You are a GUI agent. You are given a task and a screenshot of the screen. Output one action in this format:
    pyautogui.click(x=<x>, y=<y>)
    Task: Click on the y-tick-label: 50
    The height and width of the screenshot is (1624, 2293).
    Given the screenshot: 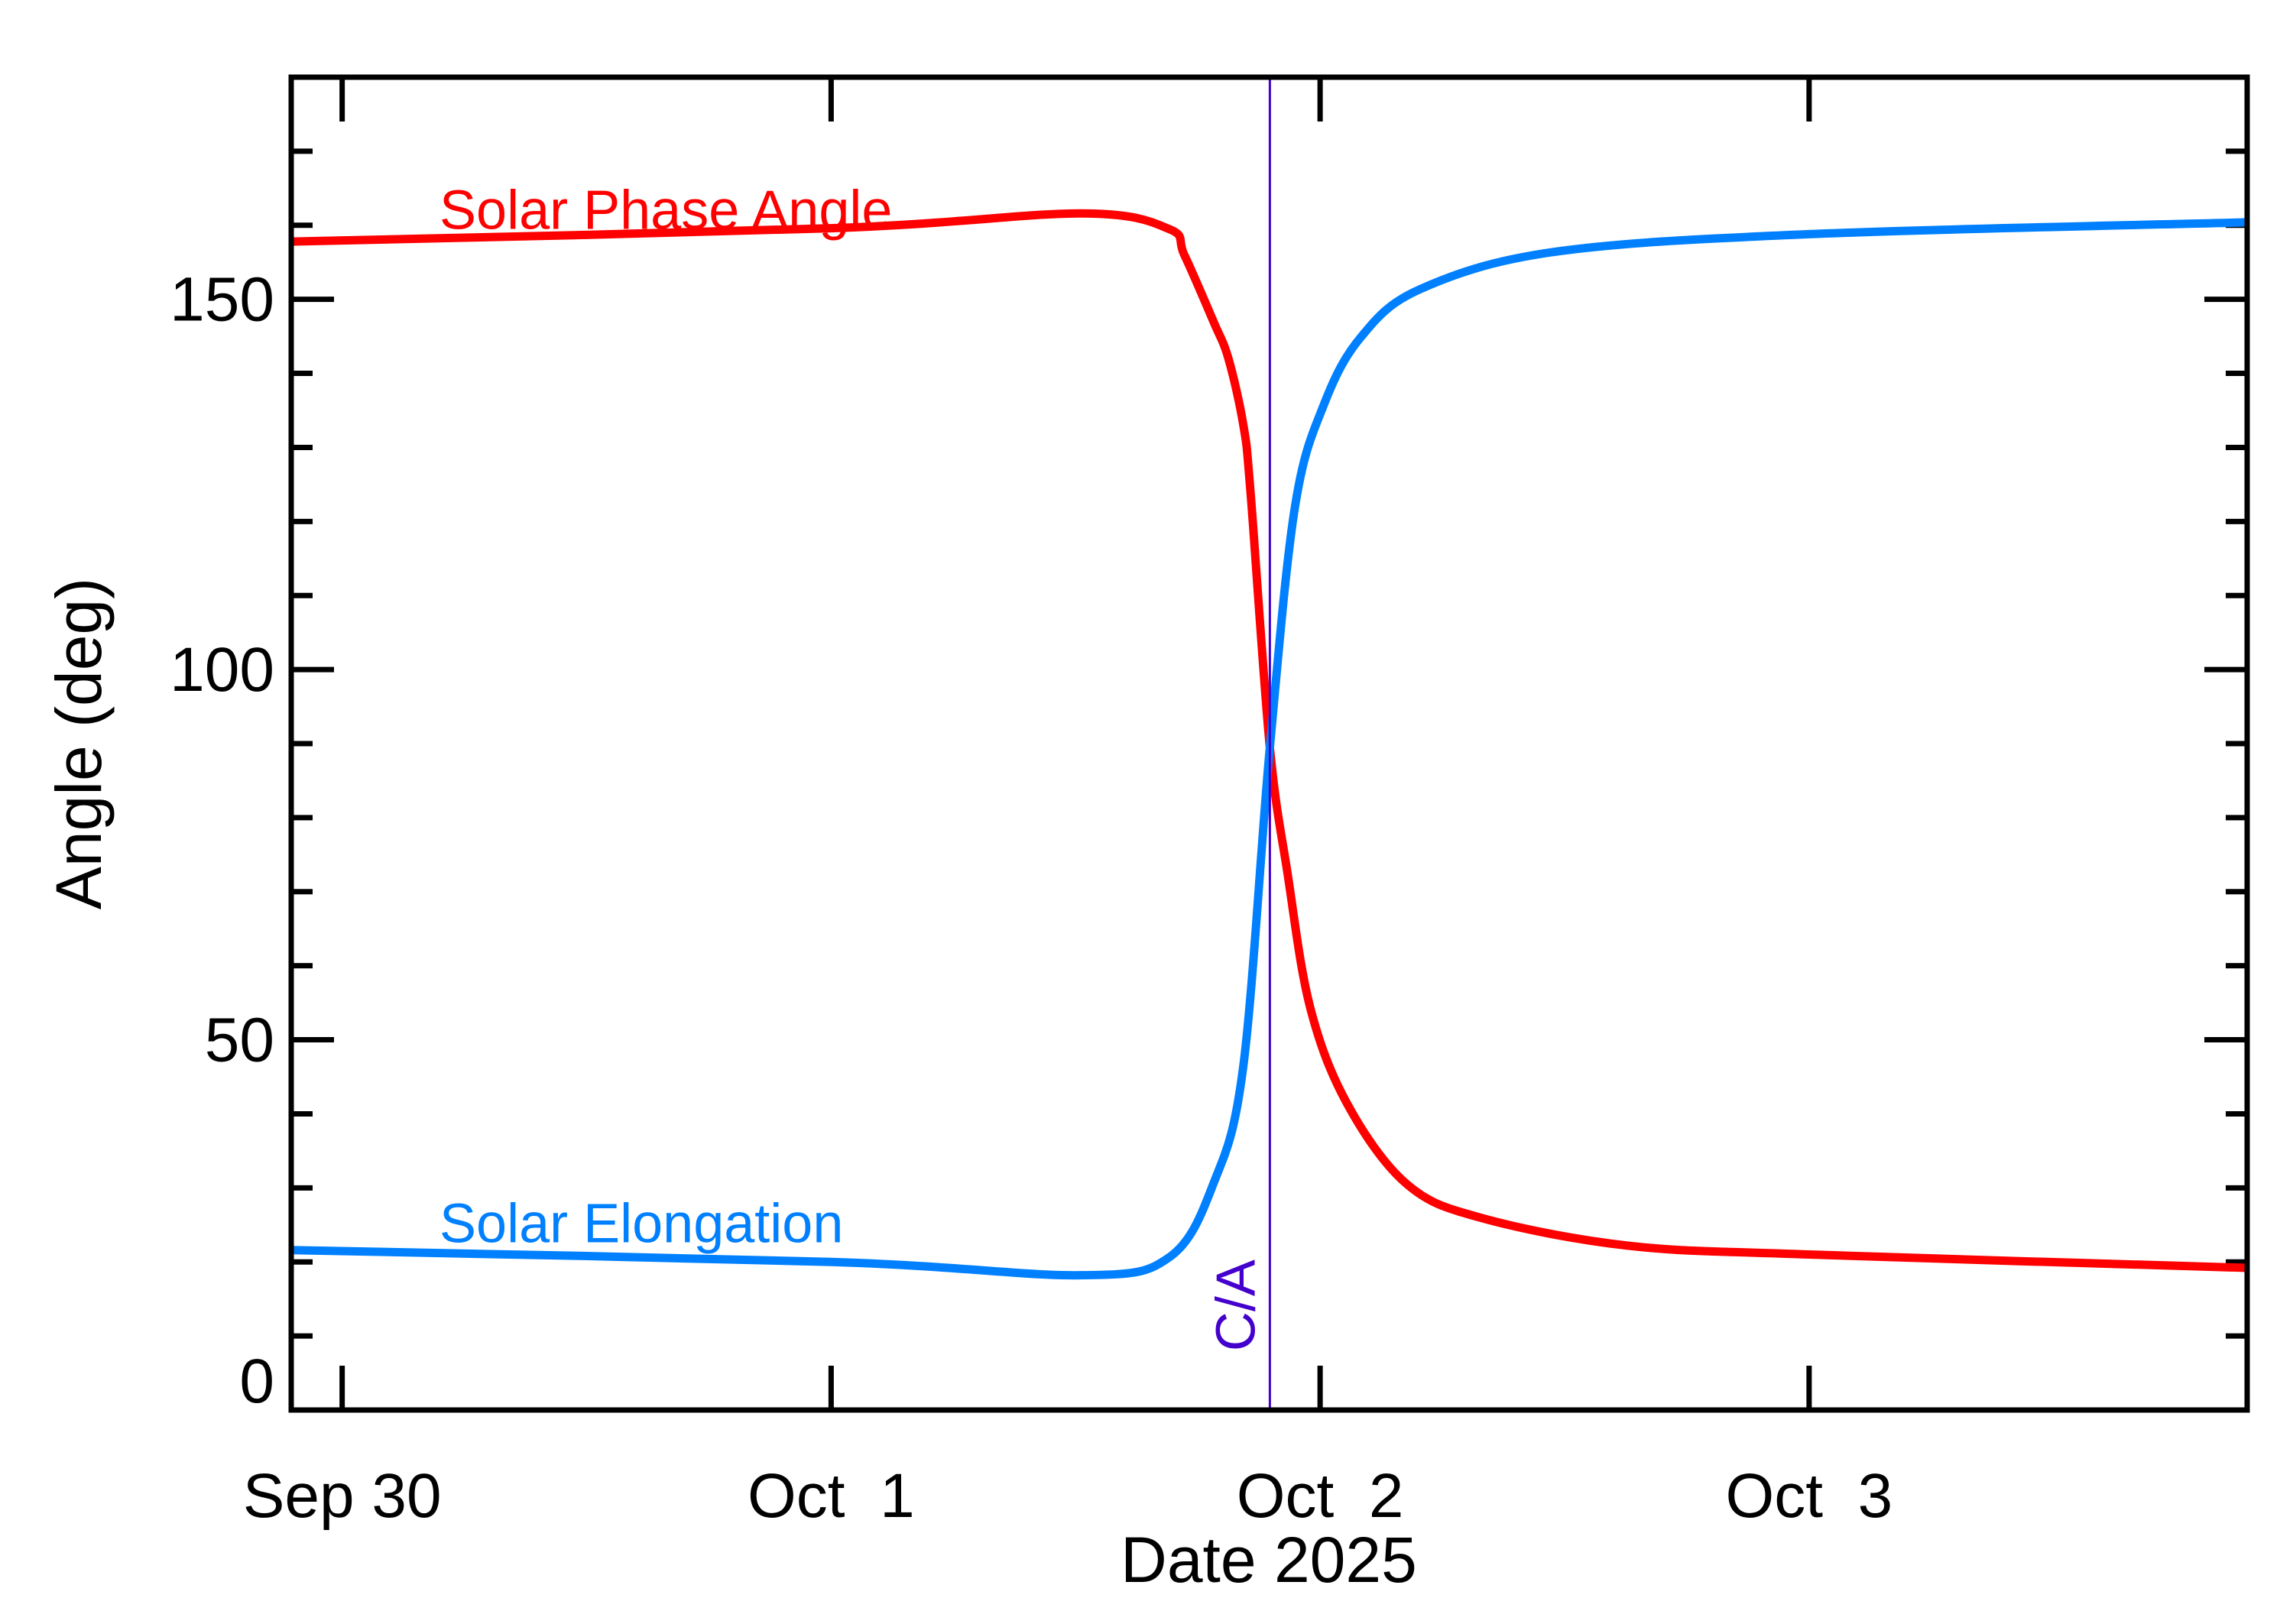 What is the action you would take?
    pyautogui.click(x=239, y=1040)
    